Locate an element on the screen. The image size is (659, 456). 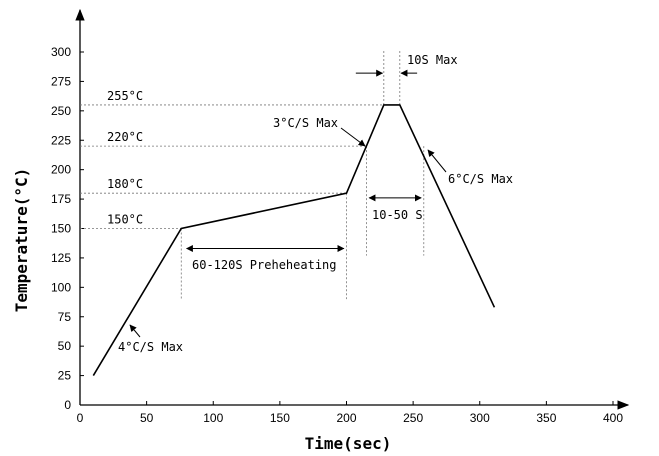
x-tick-label: 350 is located at coordinates (546, 418).